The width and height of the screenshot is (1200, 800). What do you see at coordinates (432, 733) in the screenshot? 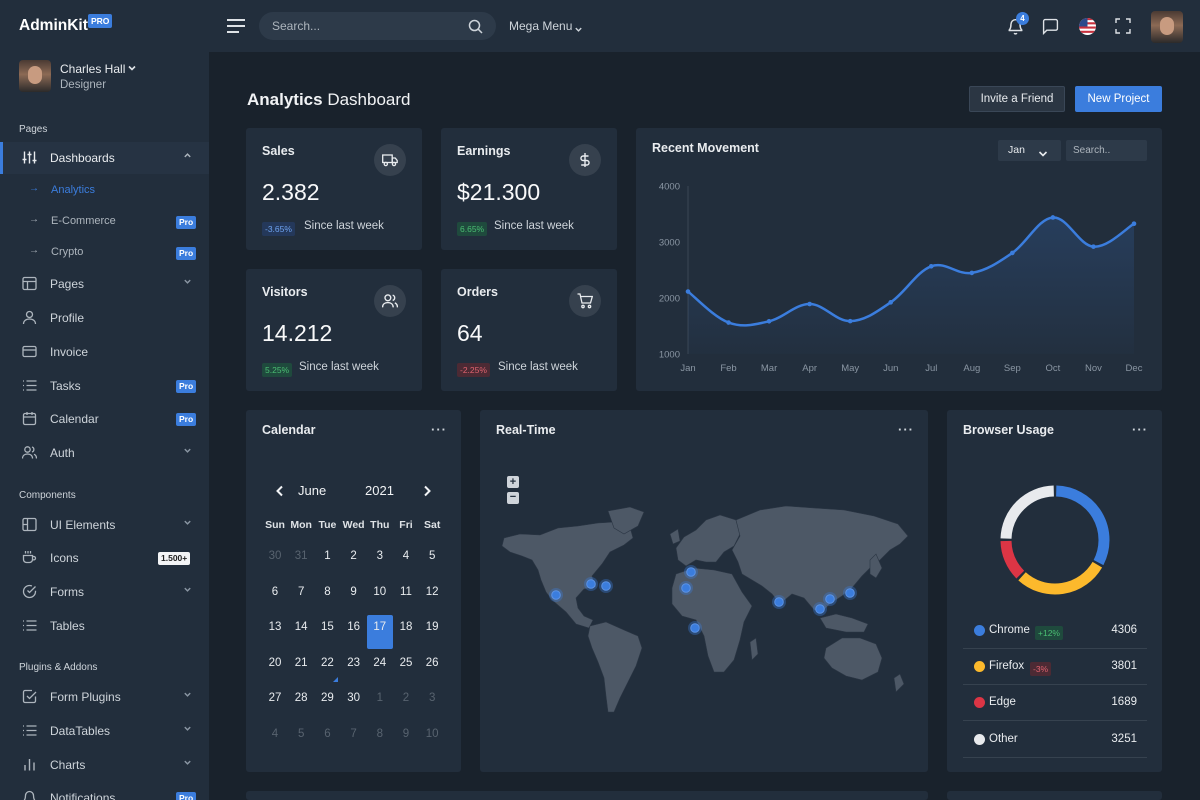
I see `calendar-day: 10` at bounding box center [432, 733].